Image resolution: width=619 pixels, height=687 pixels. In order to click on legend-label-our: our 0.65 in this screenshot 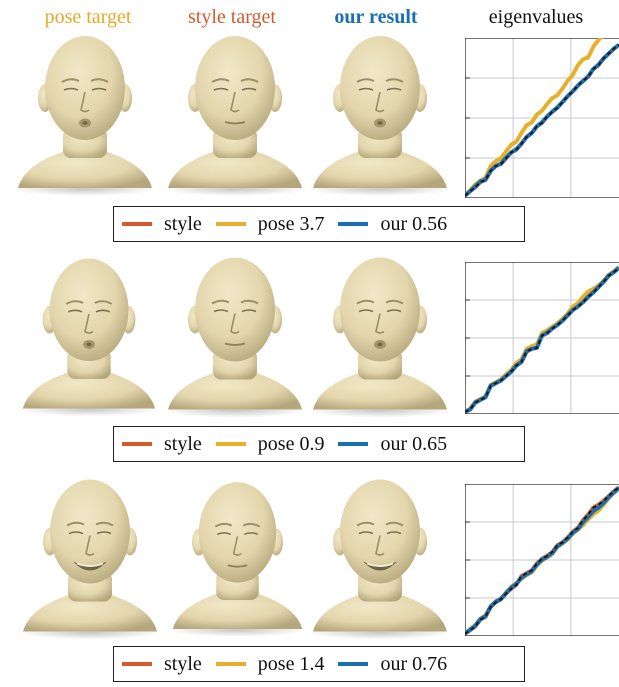, I will do `click(414, 443)`.